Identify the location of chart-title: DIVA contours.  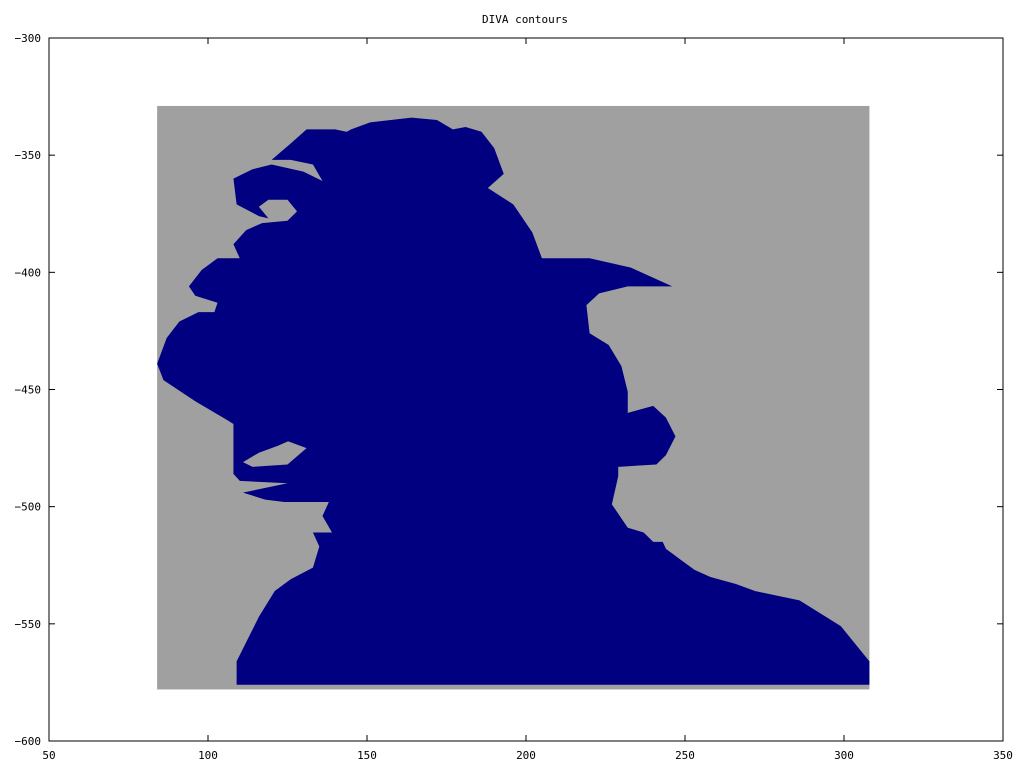
(525, 19).